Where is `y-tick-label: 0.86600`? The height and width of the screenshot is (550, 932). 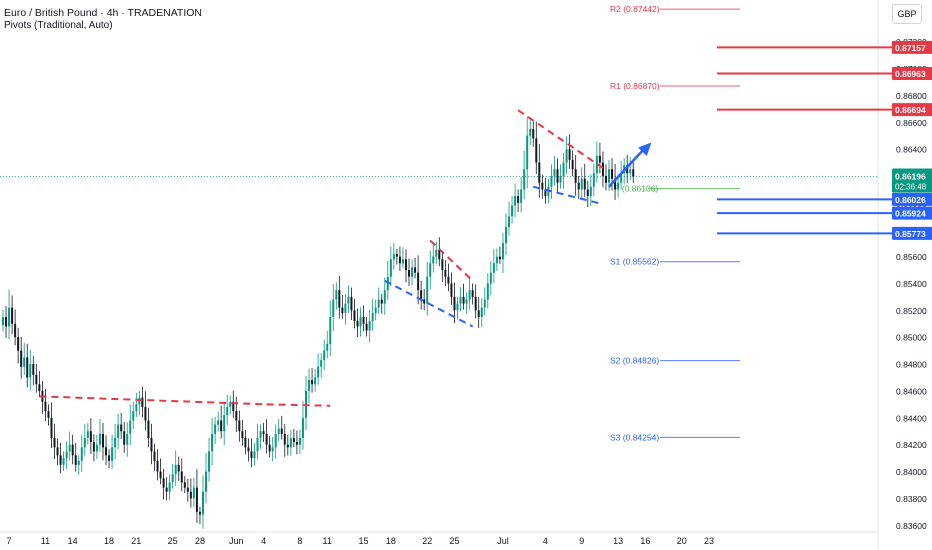
y-tick-label: 0.86600 is located at coordinates (911, 123).